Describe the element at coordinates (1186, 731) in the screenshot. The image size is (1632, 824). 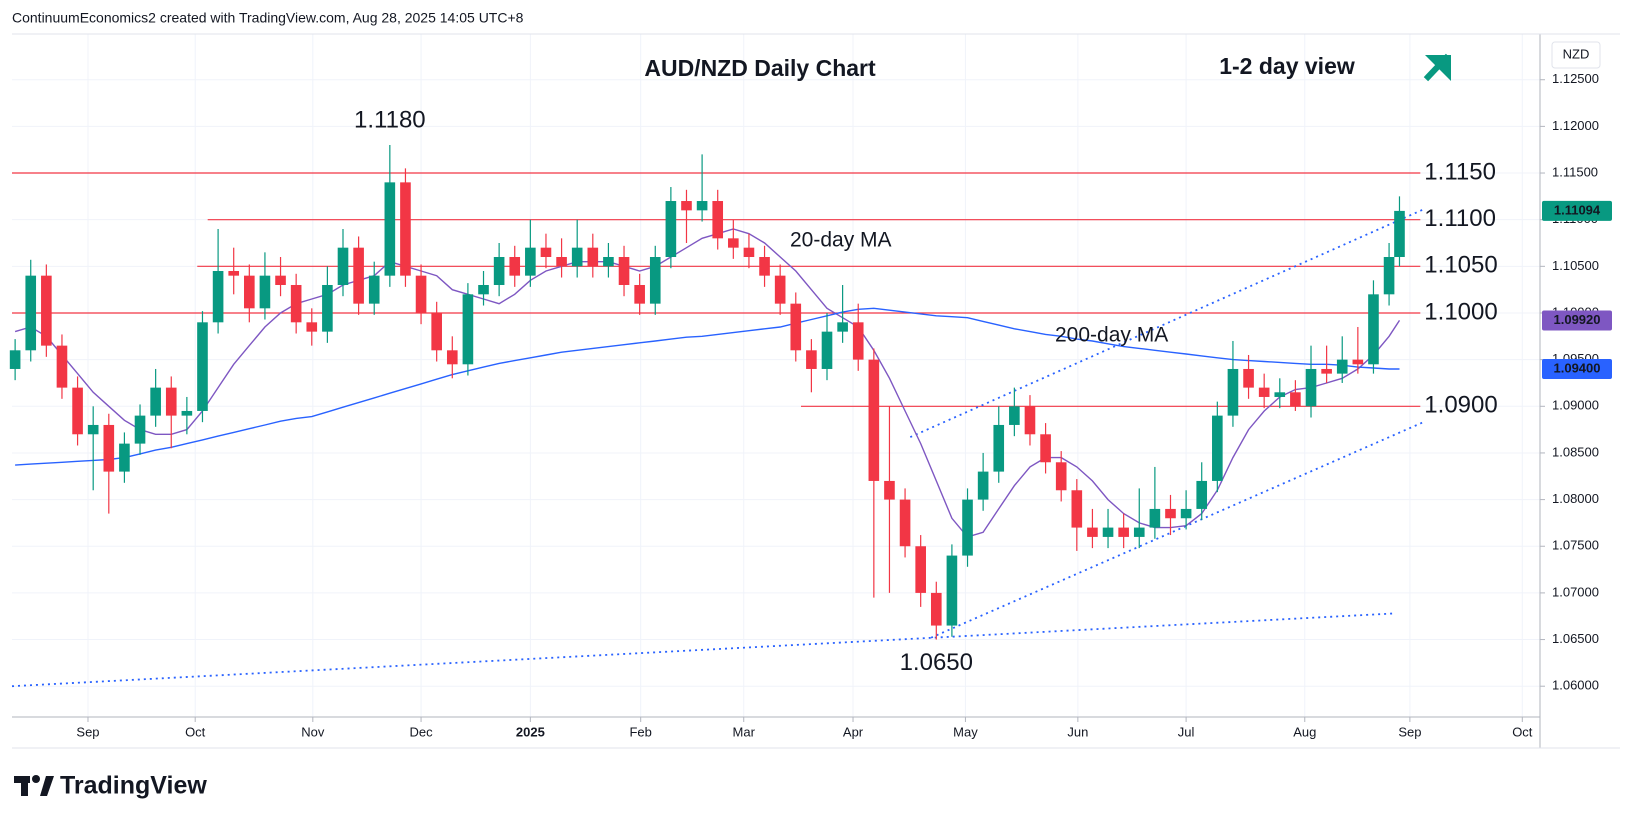
I see `x-tick-label: Jul` at that location.